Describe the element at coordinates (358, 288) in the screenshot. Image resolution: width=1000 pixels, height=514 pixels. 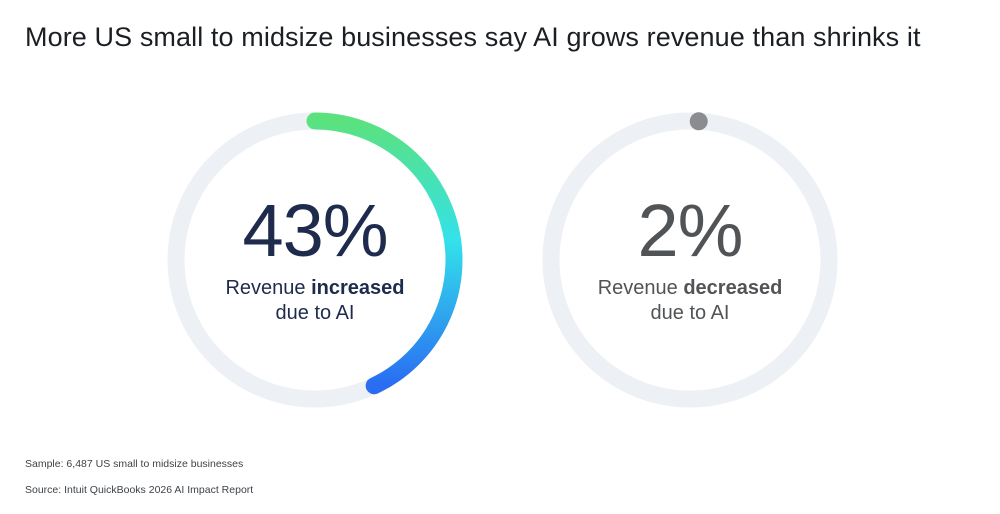
I see `description-bold: increased` at that location.